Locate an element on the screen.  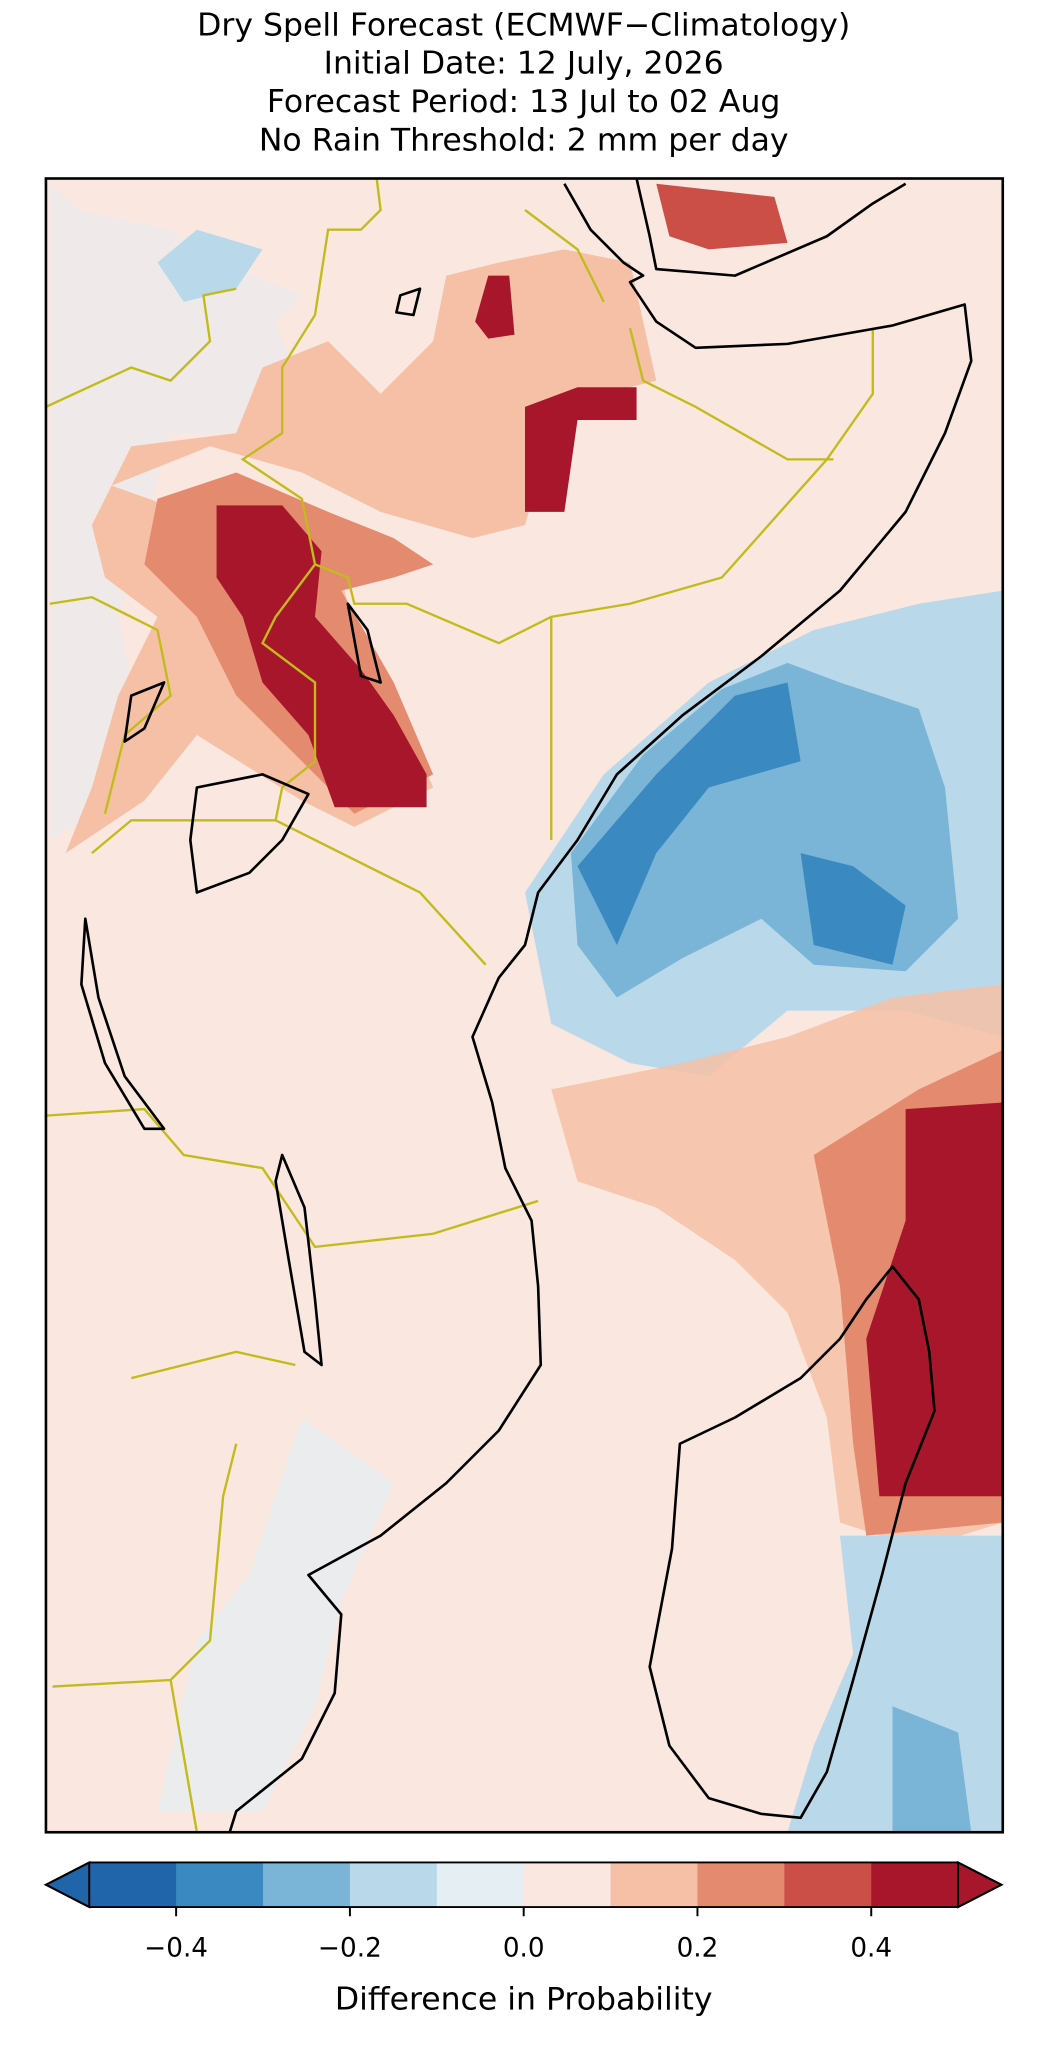
colorbar-outline is located at coordinates (523, 1885).